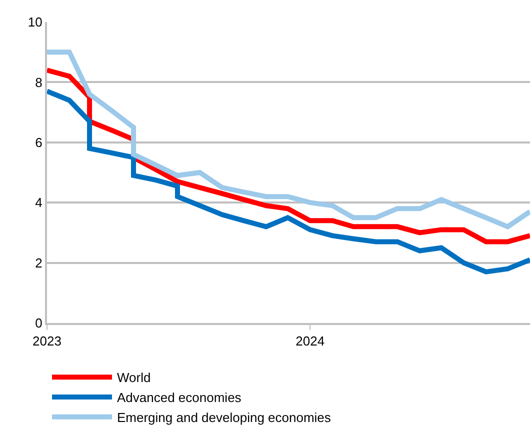 This screenshot has width=532, height=434. Describe the element at coordinates (35, 22) in the screenshot. I see `y-tick-label: 10` at that location.